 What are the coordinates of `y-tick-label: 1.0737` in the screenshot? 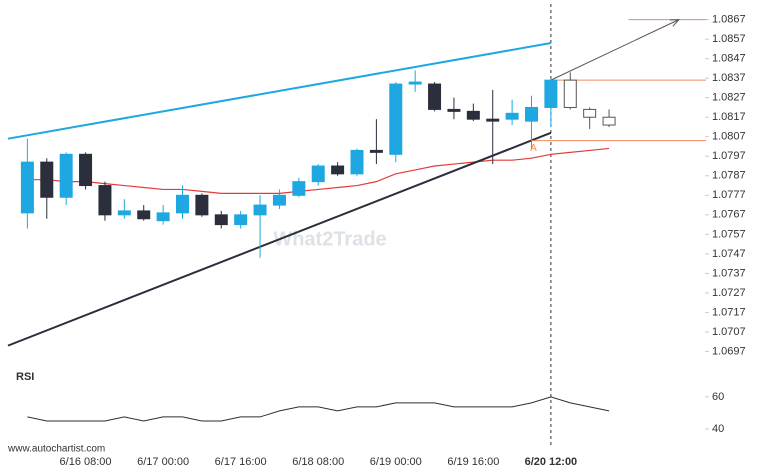 It's located at (729, 273).